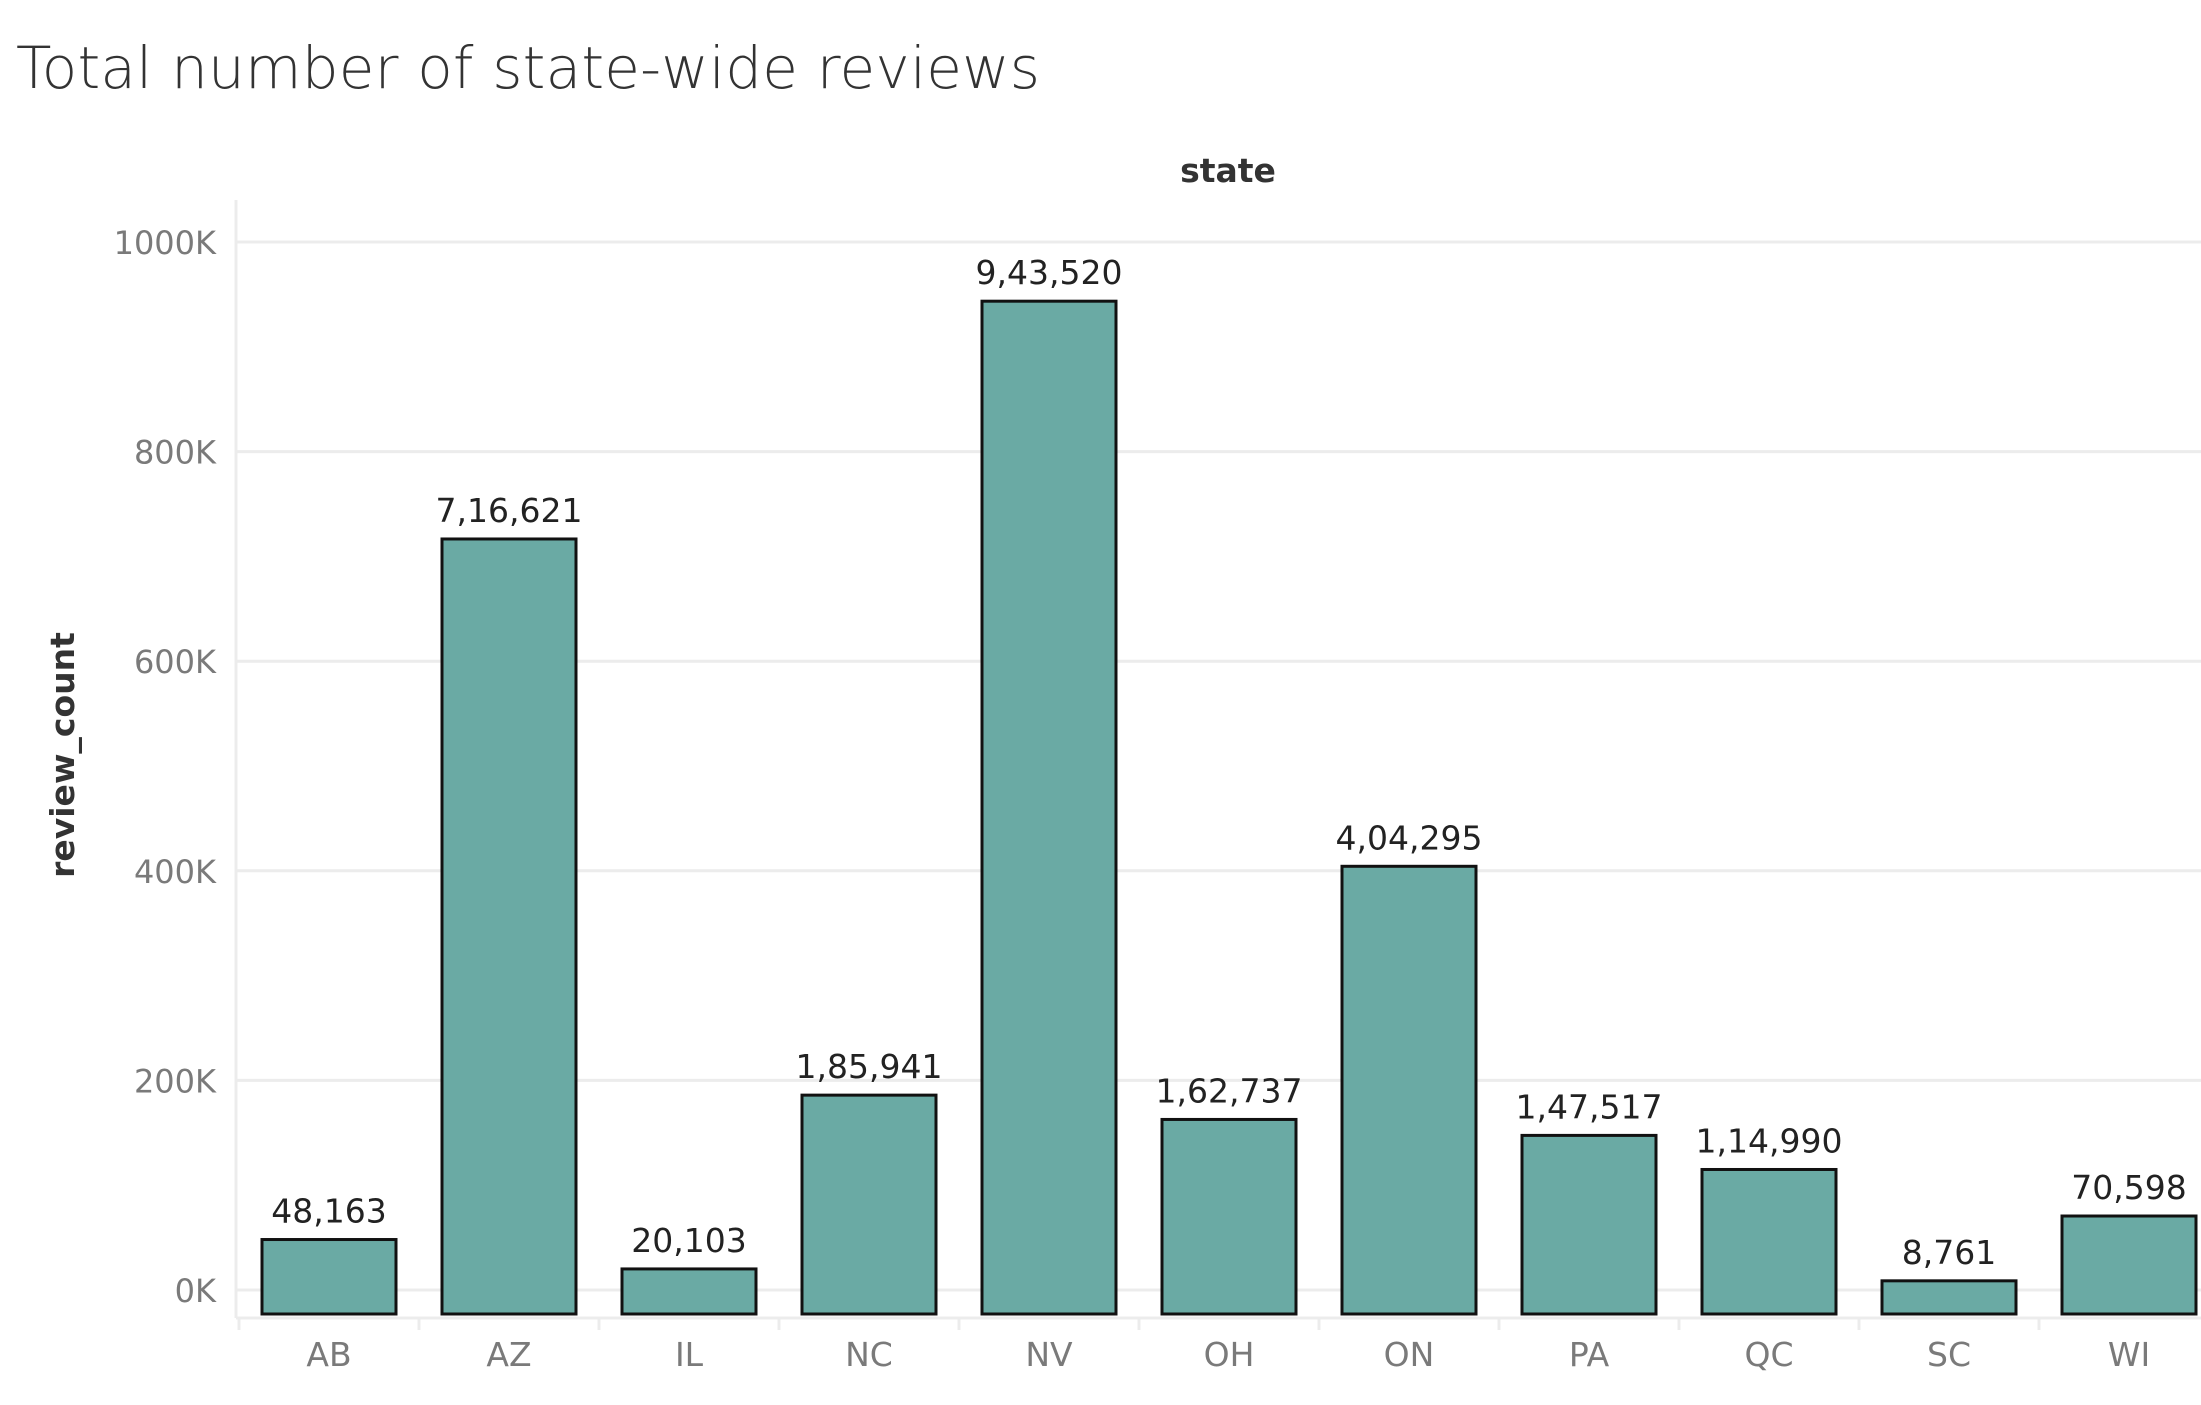  I want to click on data-label: 1,85,941, so click(869, 1066).